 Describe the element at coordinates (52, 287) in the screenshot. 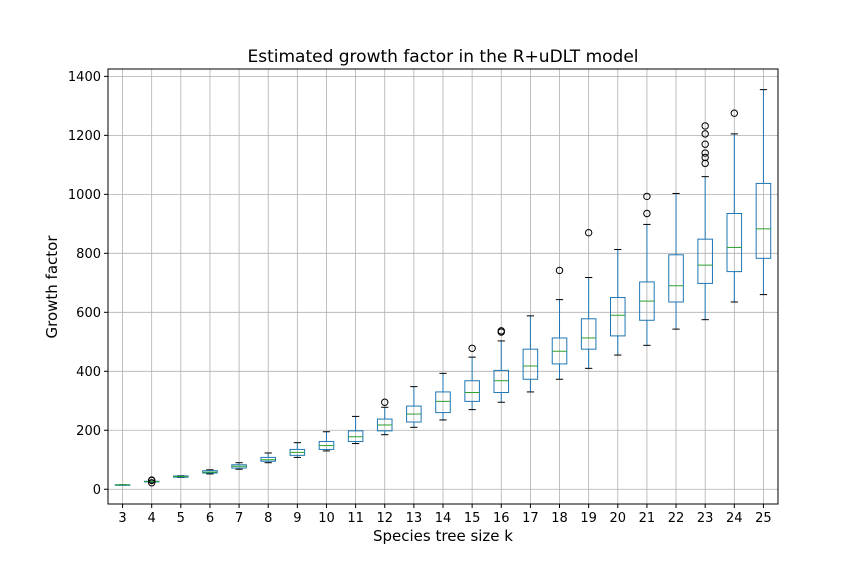

I see `y-axis-label: Growth factor` at that location.